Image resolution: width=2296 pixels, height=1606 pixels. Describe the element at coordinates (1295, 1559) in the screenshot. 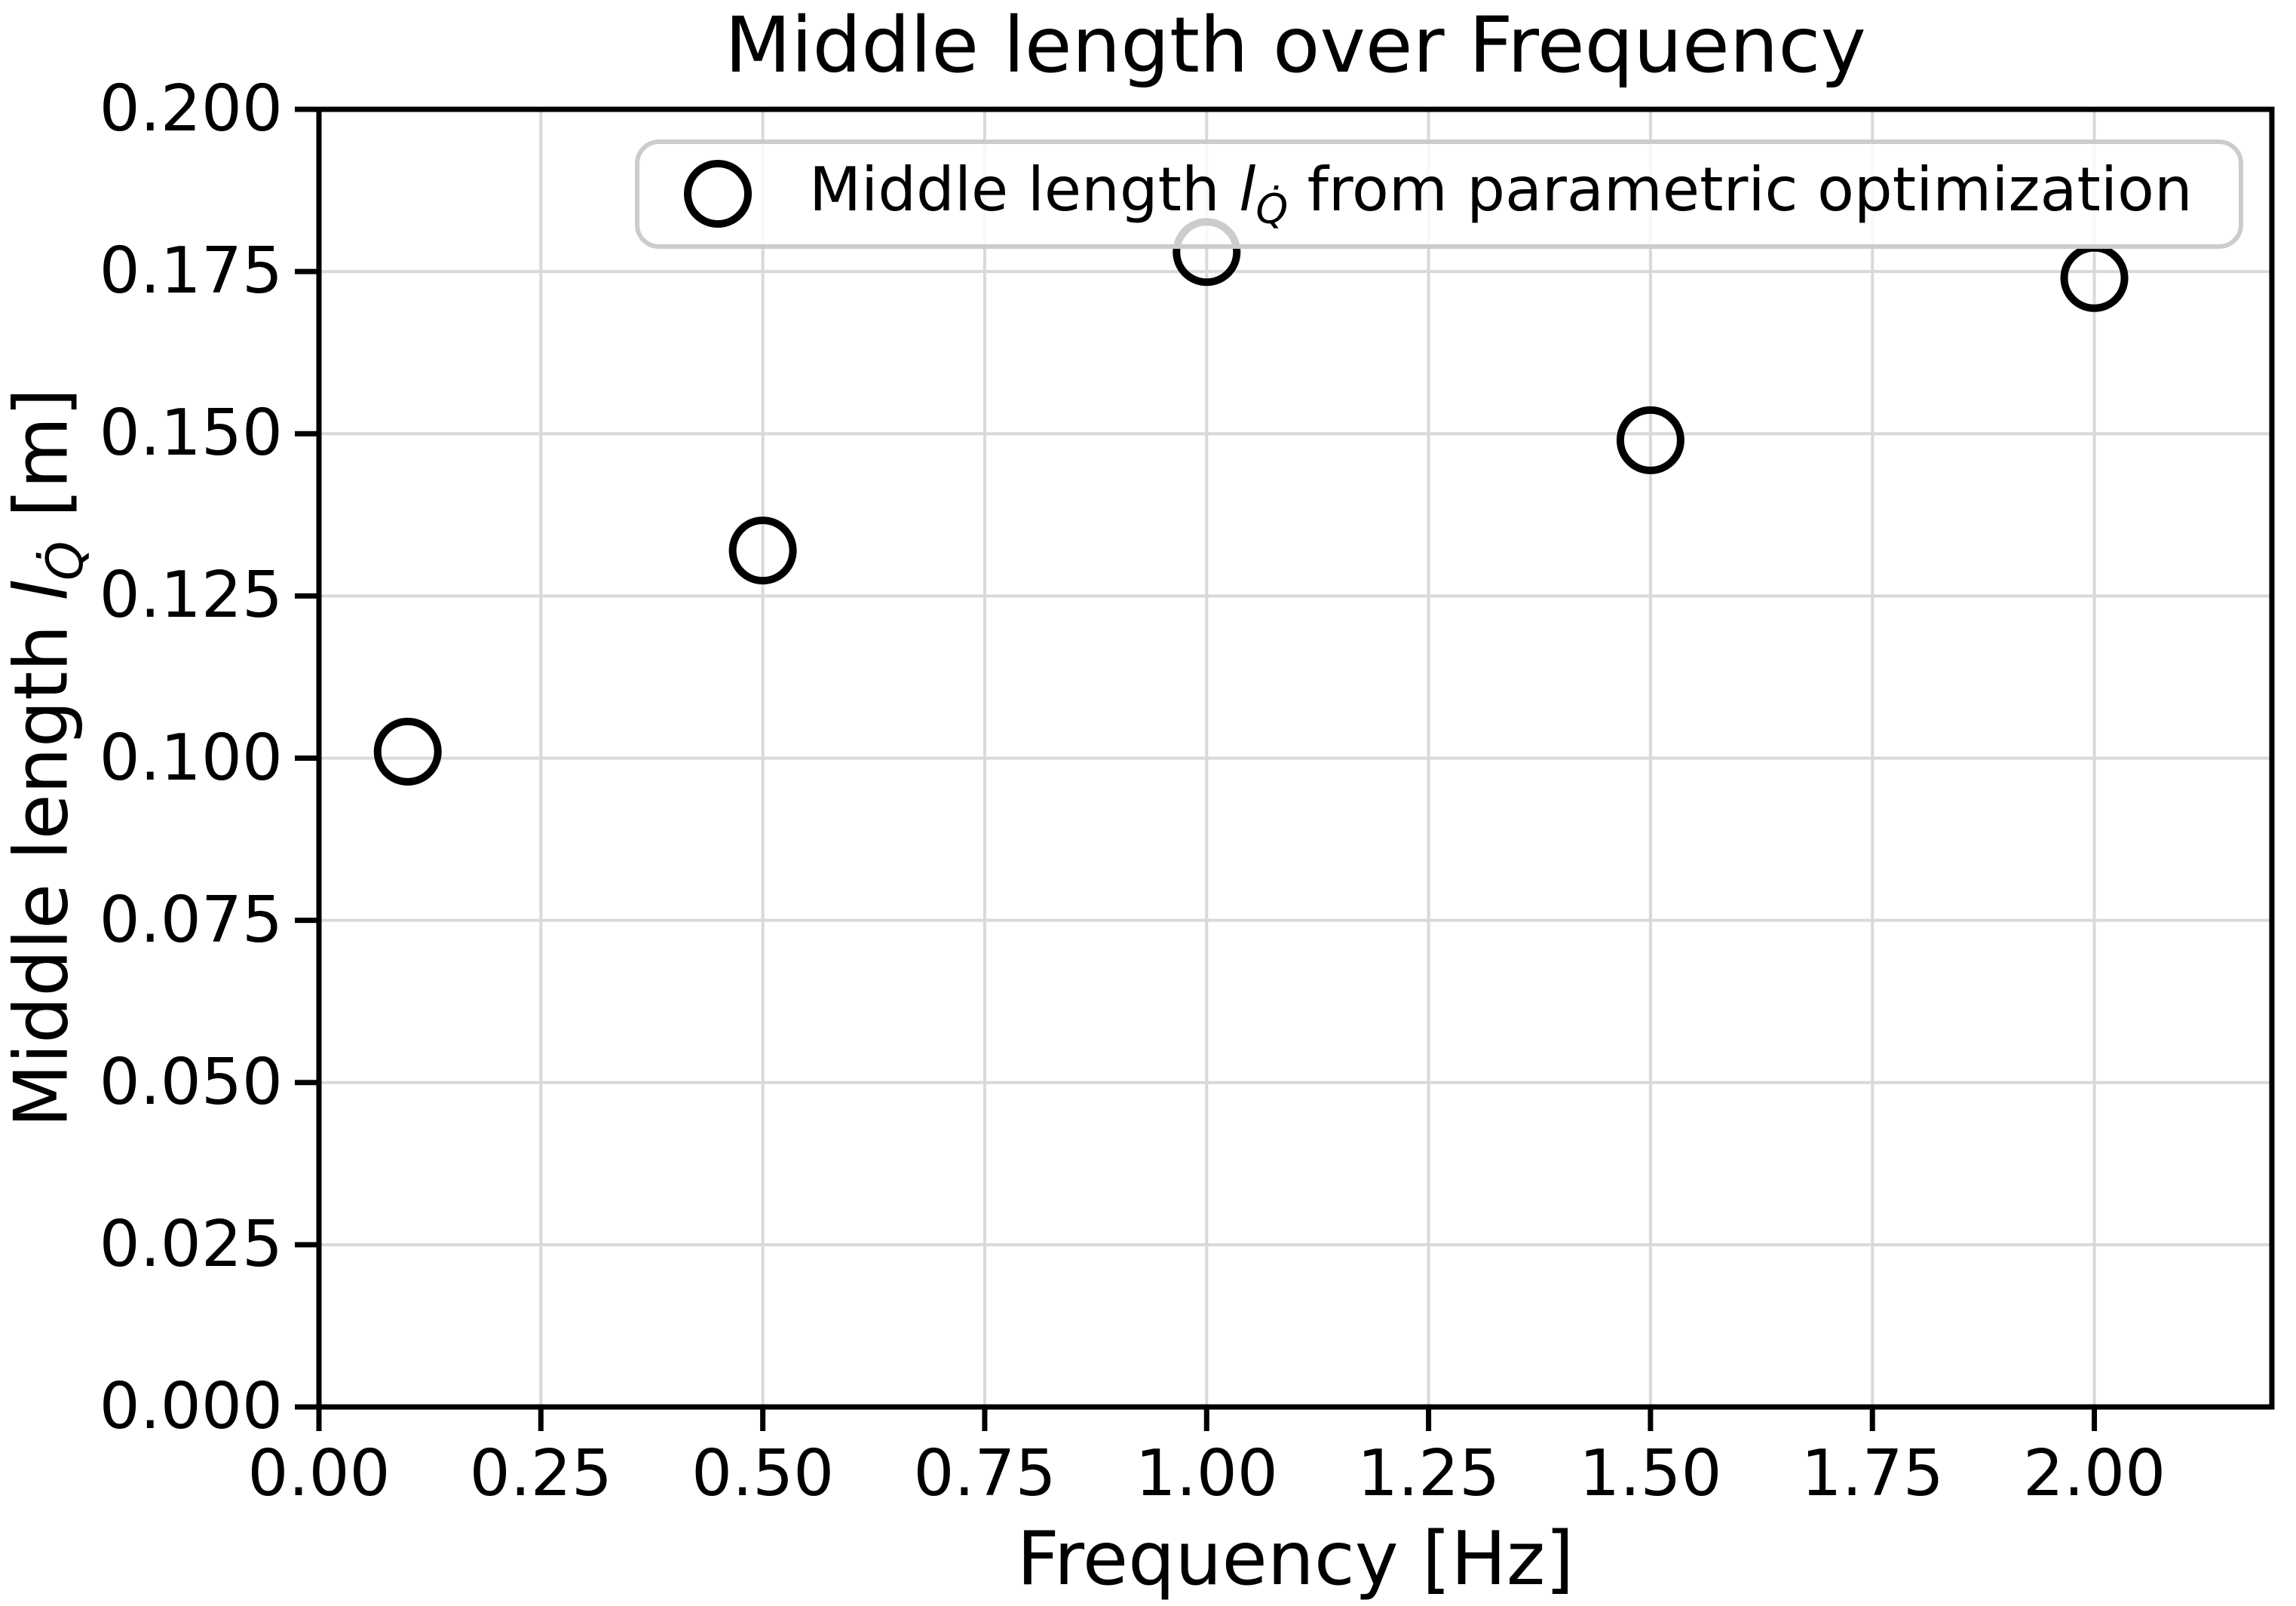

I see `x-axis-label: Frequency [Hz]` at that location.